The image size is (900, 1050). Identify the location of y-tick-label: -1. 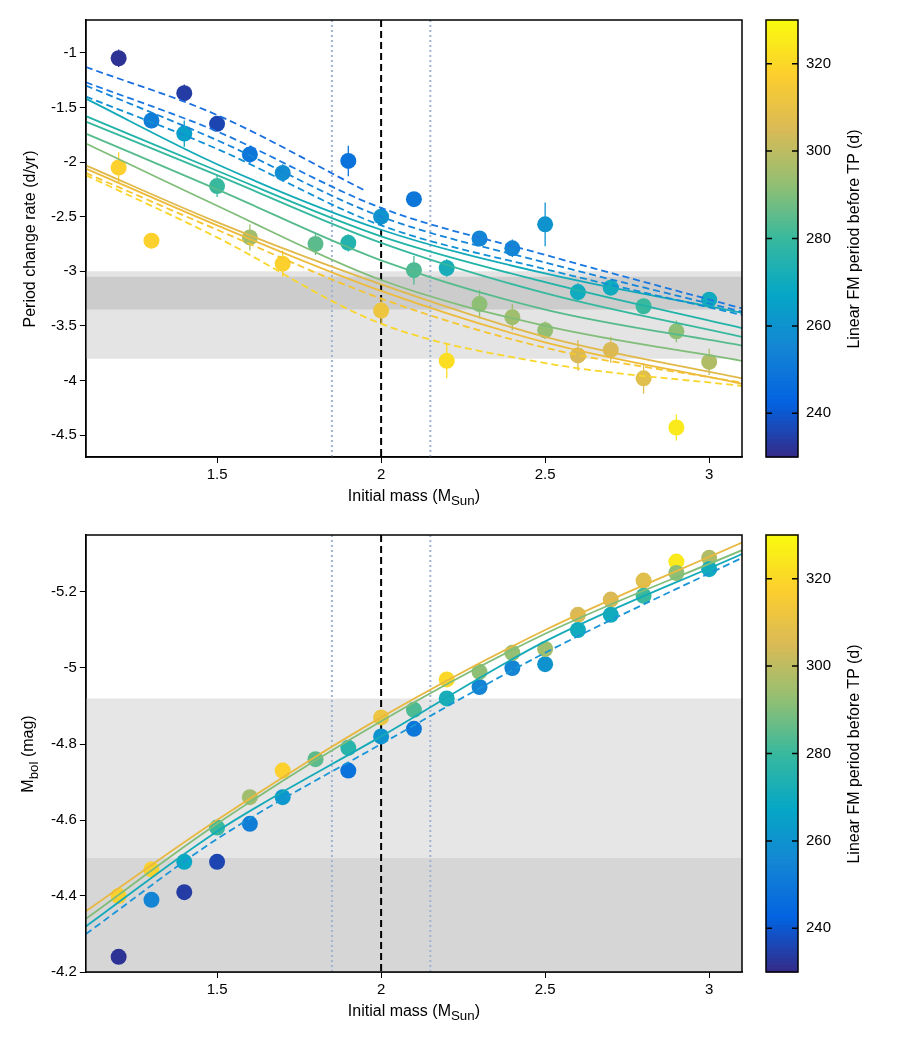
(70, 51).